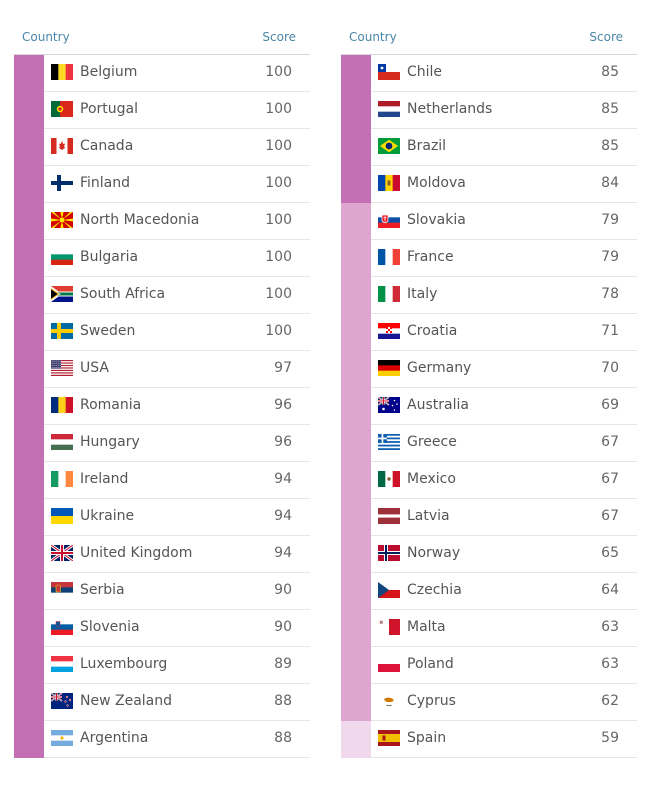  What do you see at coordinates (283, 368) in the screenshot?
I see `score-value: 97` at bounding box center [283, 368].